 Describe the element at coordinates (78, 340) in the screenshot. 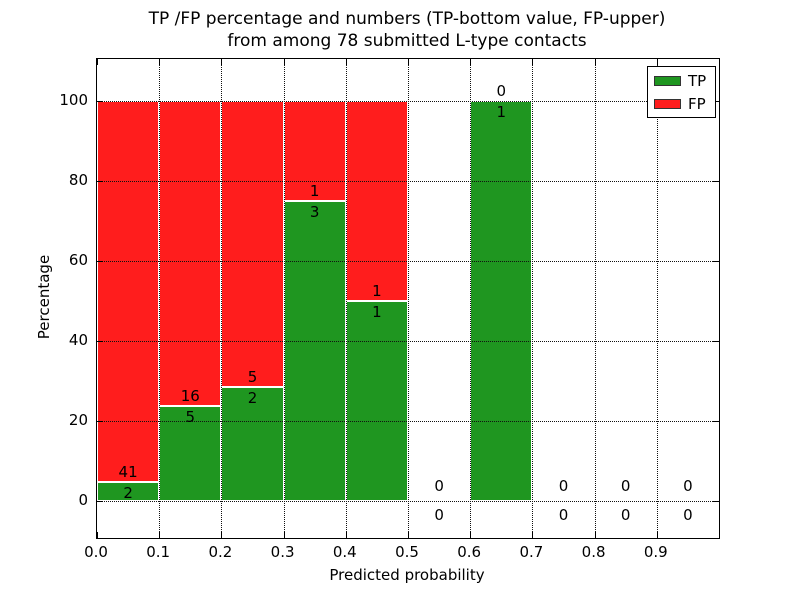

I see `y-tick-label: 40` at that location.